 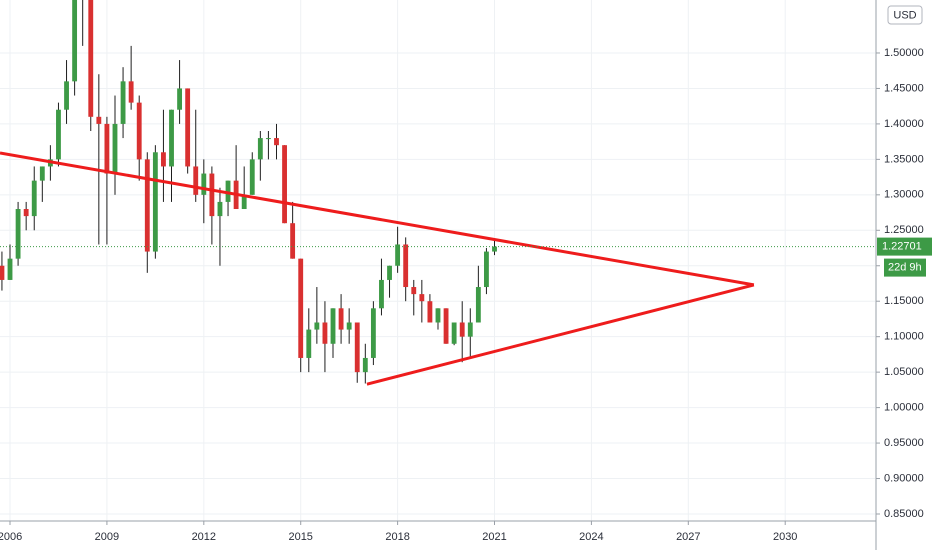 What do you see at coordinates (904, 372) in the screenshot?
I see `y-tick-label: 1.05000` at bounding box center [904, 372].